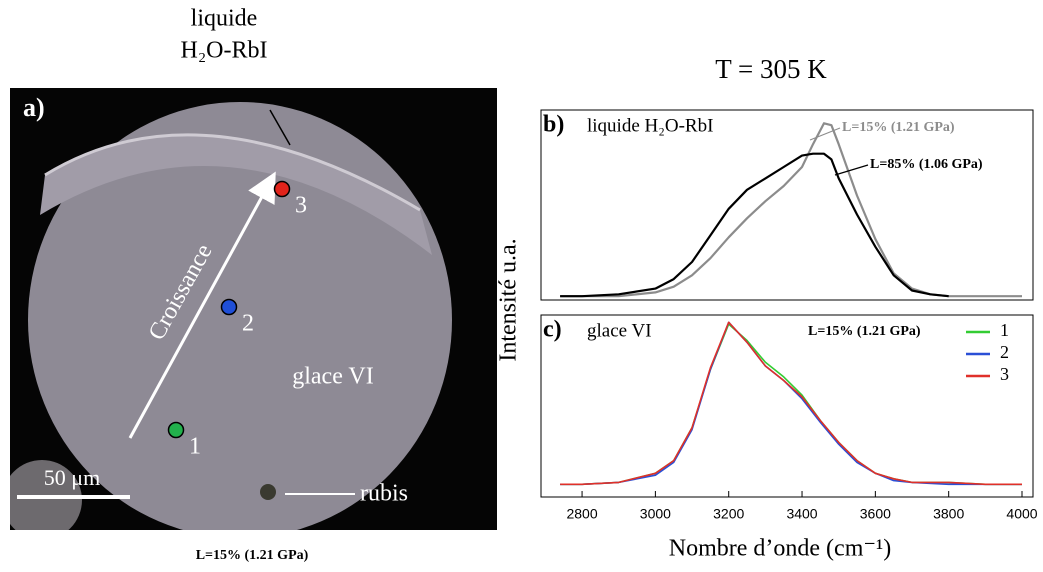 The width and height of the screenshot is (1043, 572). What do you see at coordinates (780, 549) in the screenshot?
I see `x-axis-label: Nombre d’onde (cm⁻¹)` at bounding box center [780, 549].